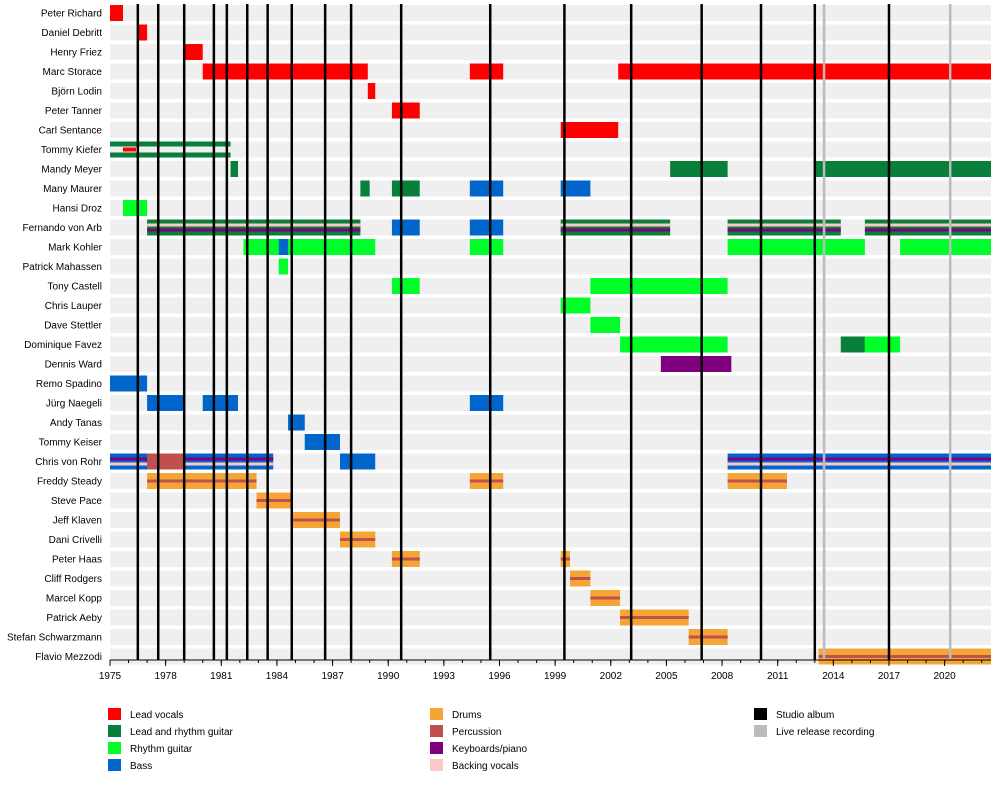 This screenshot has height=785, width=1000. I want to click on x-tick-label: 2002, so click(611, 676).